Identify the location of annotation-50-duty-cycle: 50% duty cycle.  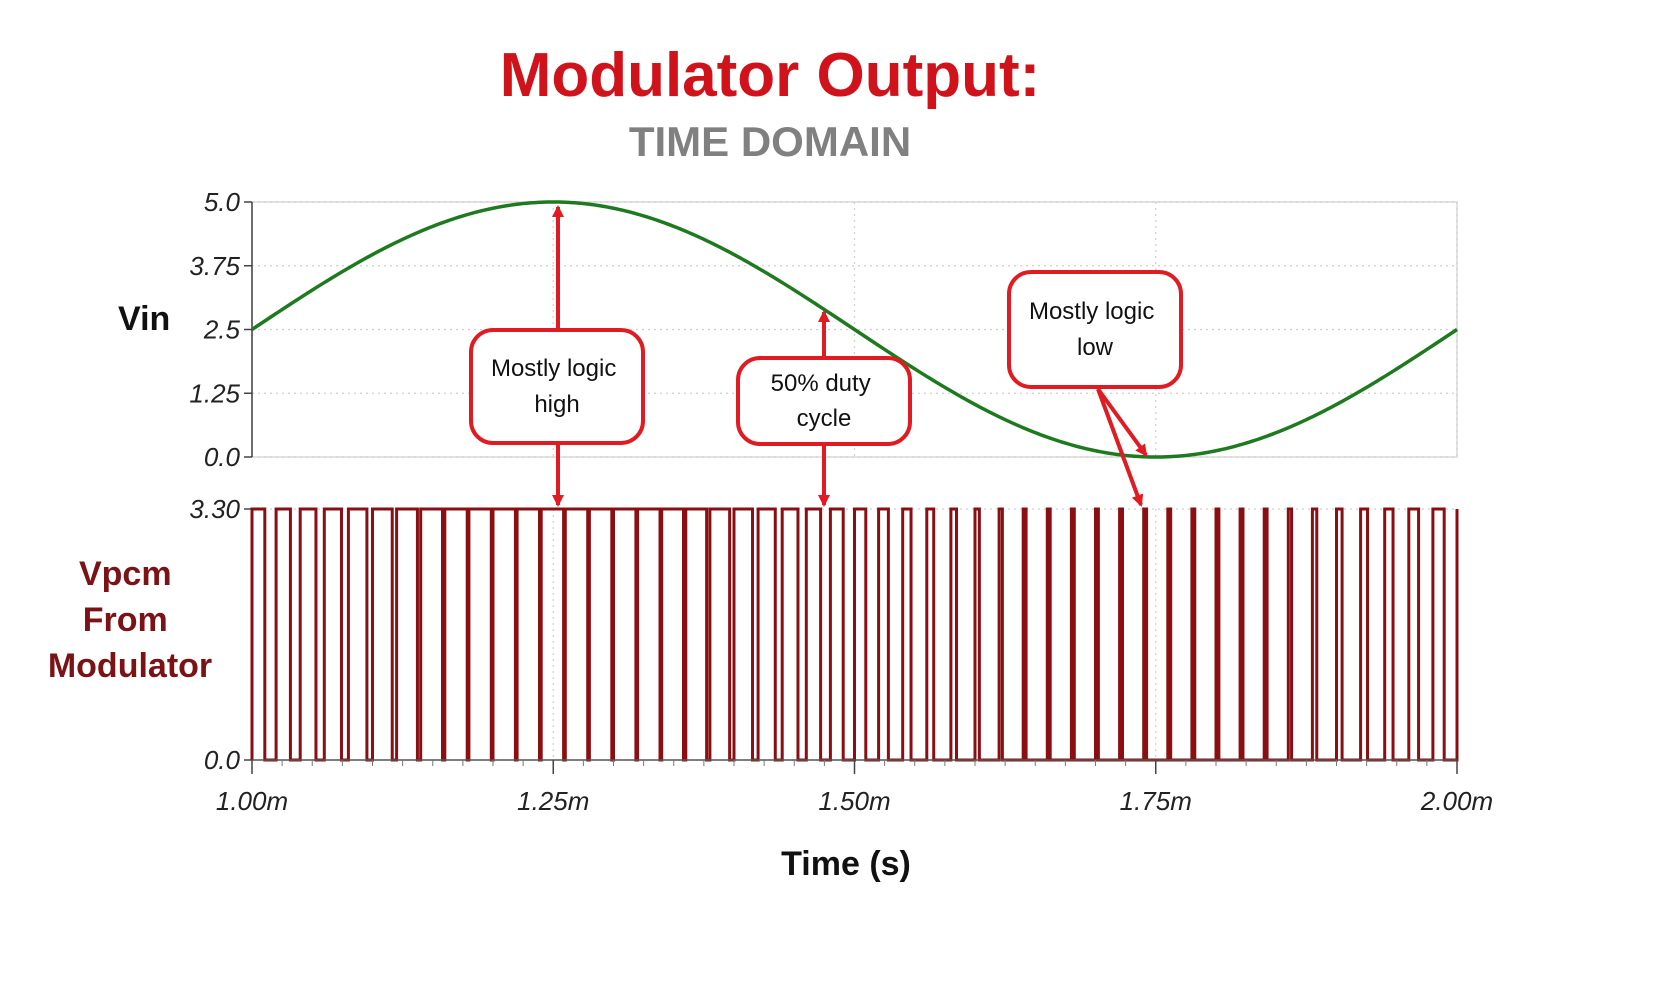
(824, 401).